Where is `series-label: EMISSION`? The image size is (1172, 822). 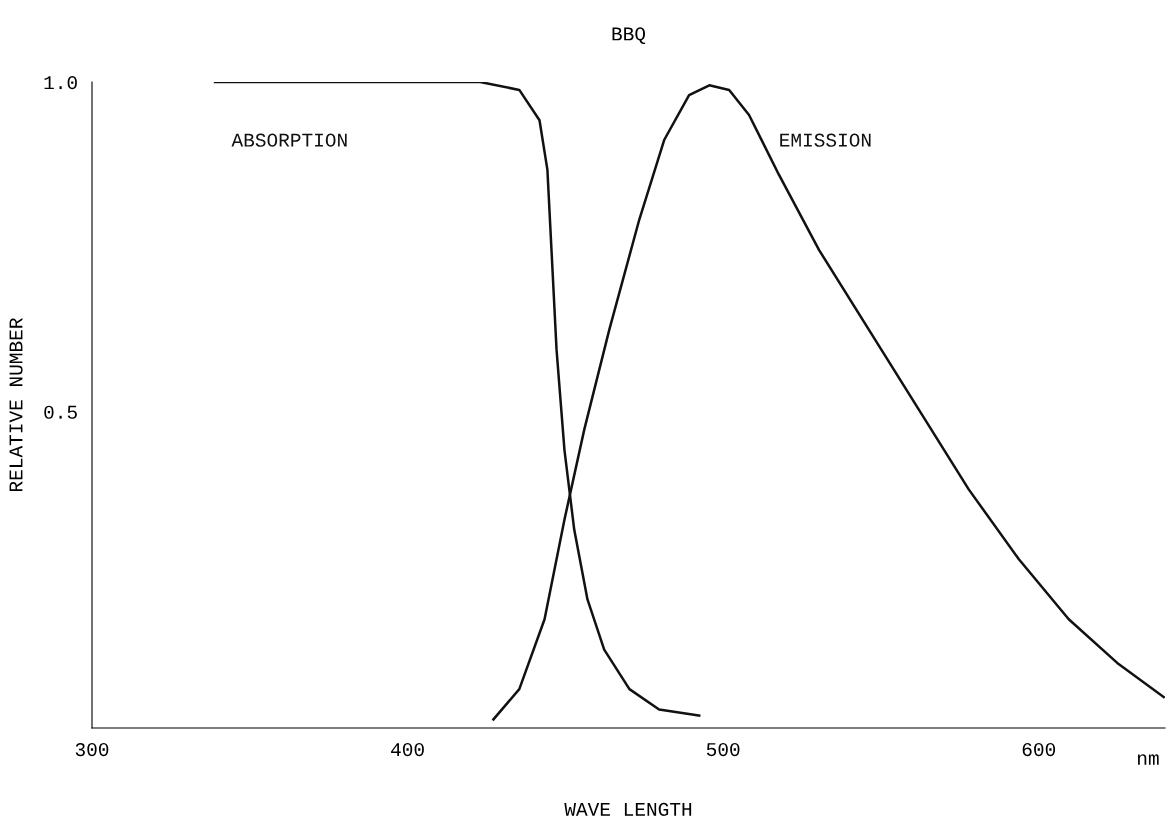 series-label: EMISSION is located at coordinates (825, 140).